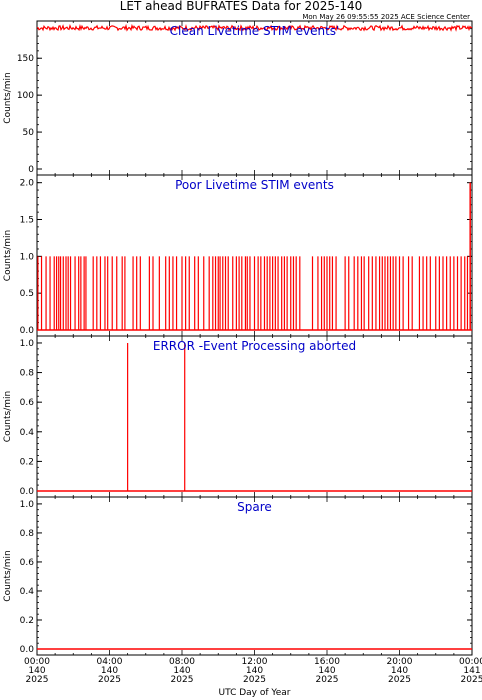 The width and height of the screenshot is (482, 700). I want to click on panel-3-ytick-label: 0.6, so click(27, 403).